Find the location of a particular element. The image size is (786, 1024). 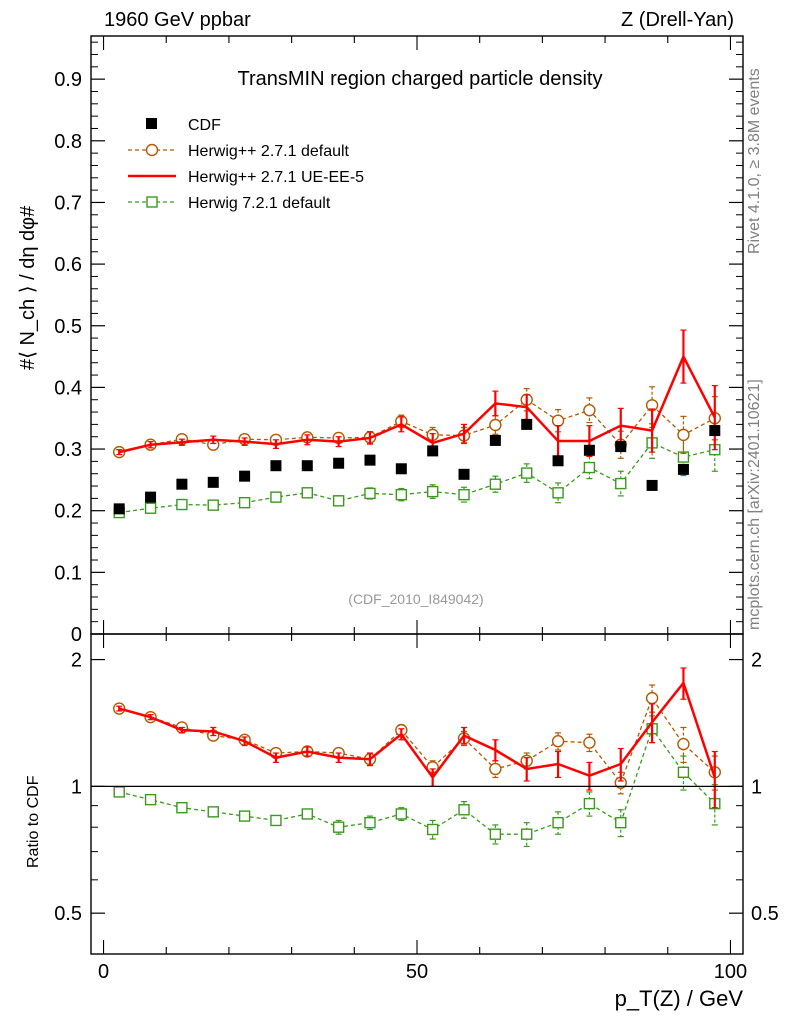

y-tick-label: 0.6 is located at coordinates (68, 265).